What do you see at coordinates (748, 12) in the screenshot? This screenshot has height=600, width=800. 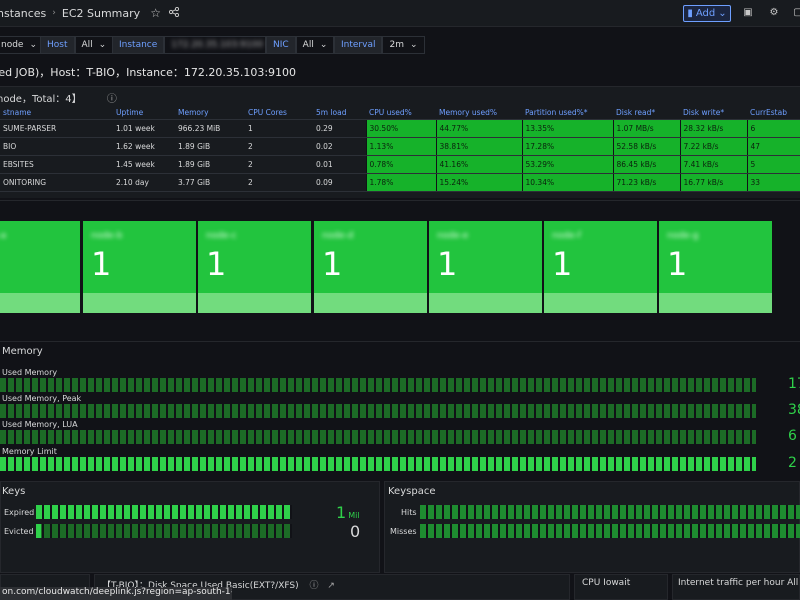 I see `save-icon: ▣` at bounding box center [748, 12].